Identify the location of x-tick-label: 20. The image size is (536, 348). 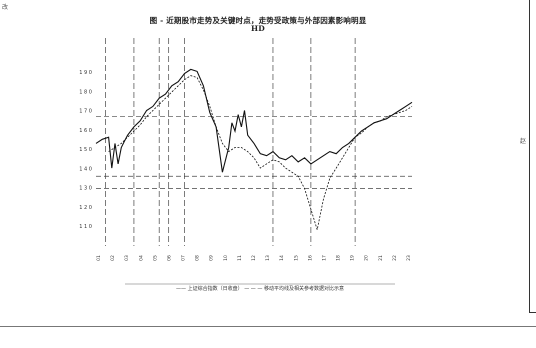
(367, 258).